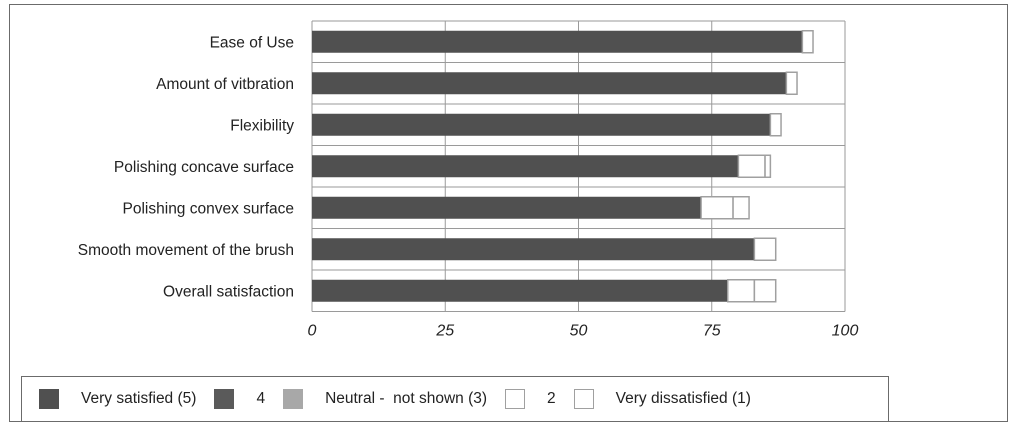 The height and width of the screenshot is (426, 1016). What do you see at coordinates (845, 331) in the screenshot?
I see `x-tick-label: 100` at bounding box center [845, 331].